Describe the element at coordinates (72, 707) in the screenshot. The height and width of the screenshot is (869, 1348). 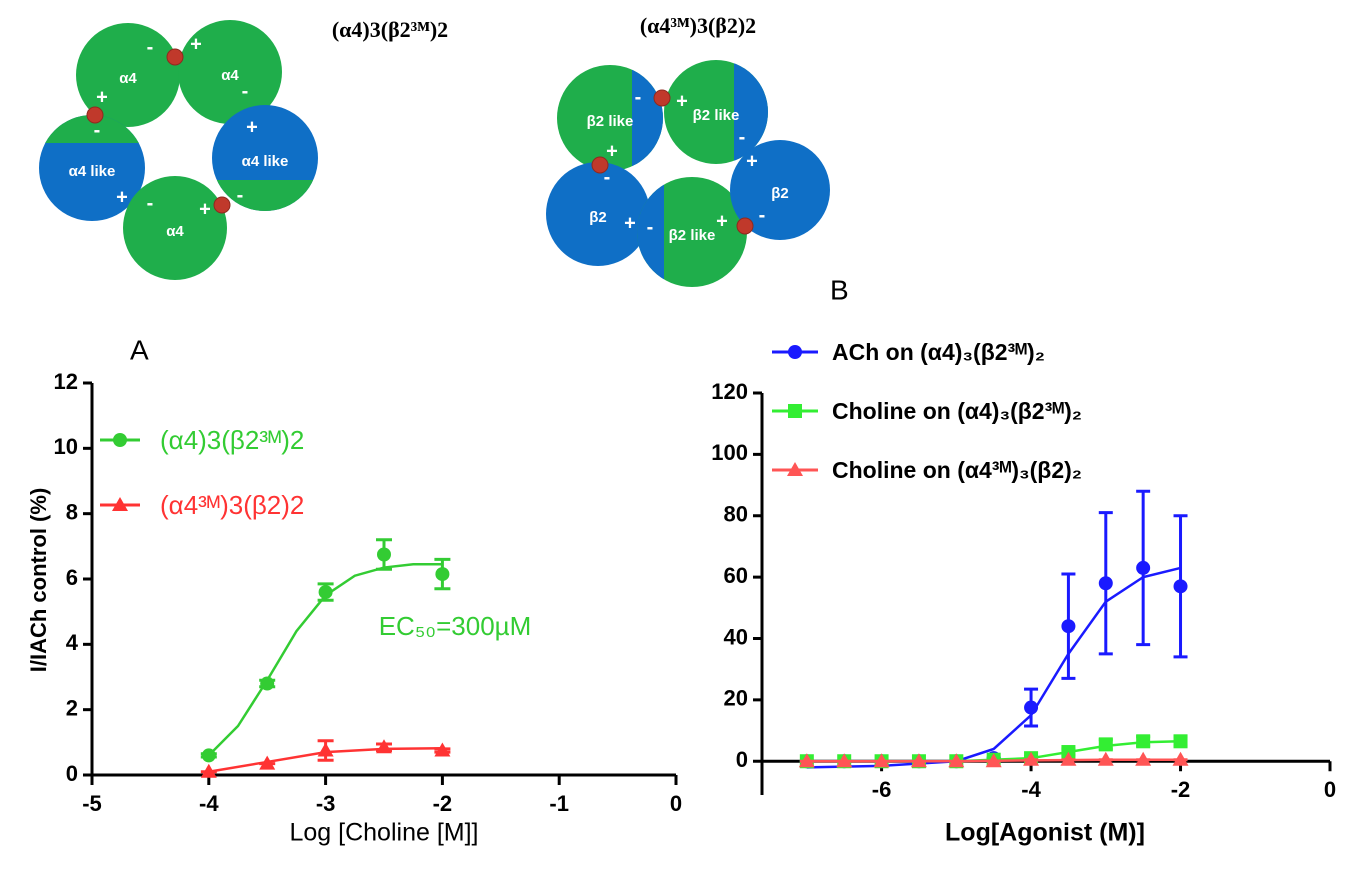
I see `y-tick-label: 2` at that location.